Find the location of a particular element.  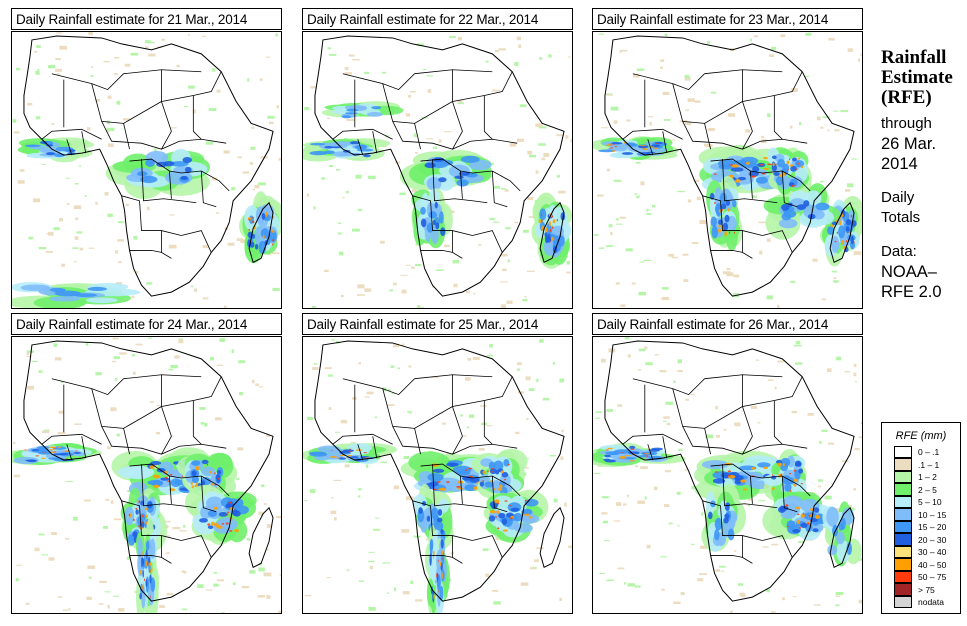

legend-label: 0 – .1 is located at coordinates (929, 452).